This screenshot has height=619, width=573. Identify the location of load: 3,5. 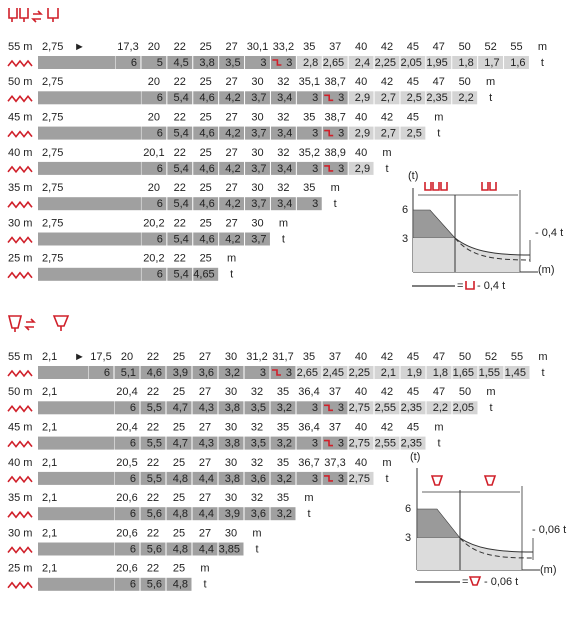
(258, 444).